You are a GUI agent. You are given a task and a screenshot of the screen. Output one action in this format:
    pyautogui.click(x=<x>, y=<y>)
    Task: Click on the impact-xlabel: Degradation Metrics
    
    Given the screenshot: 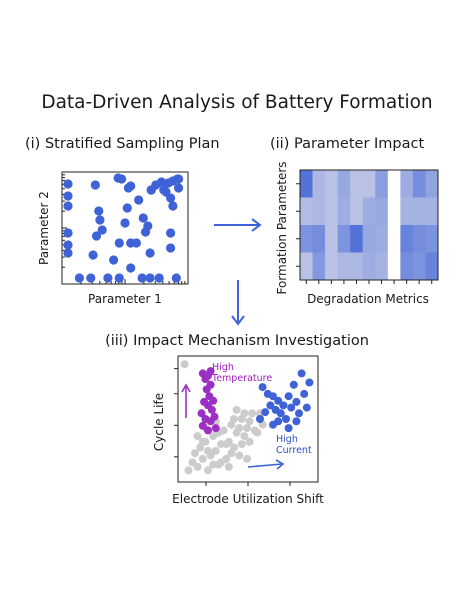 What is the action you would take?
    pyautogui.click(x=368, y=299)
    